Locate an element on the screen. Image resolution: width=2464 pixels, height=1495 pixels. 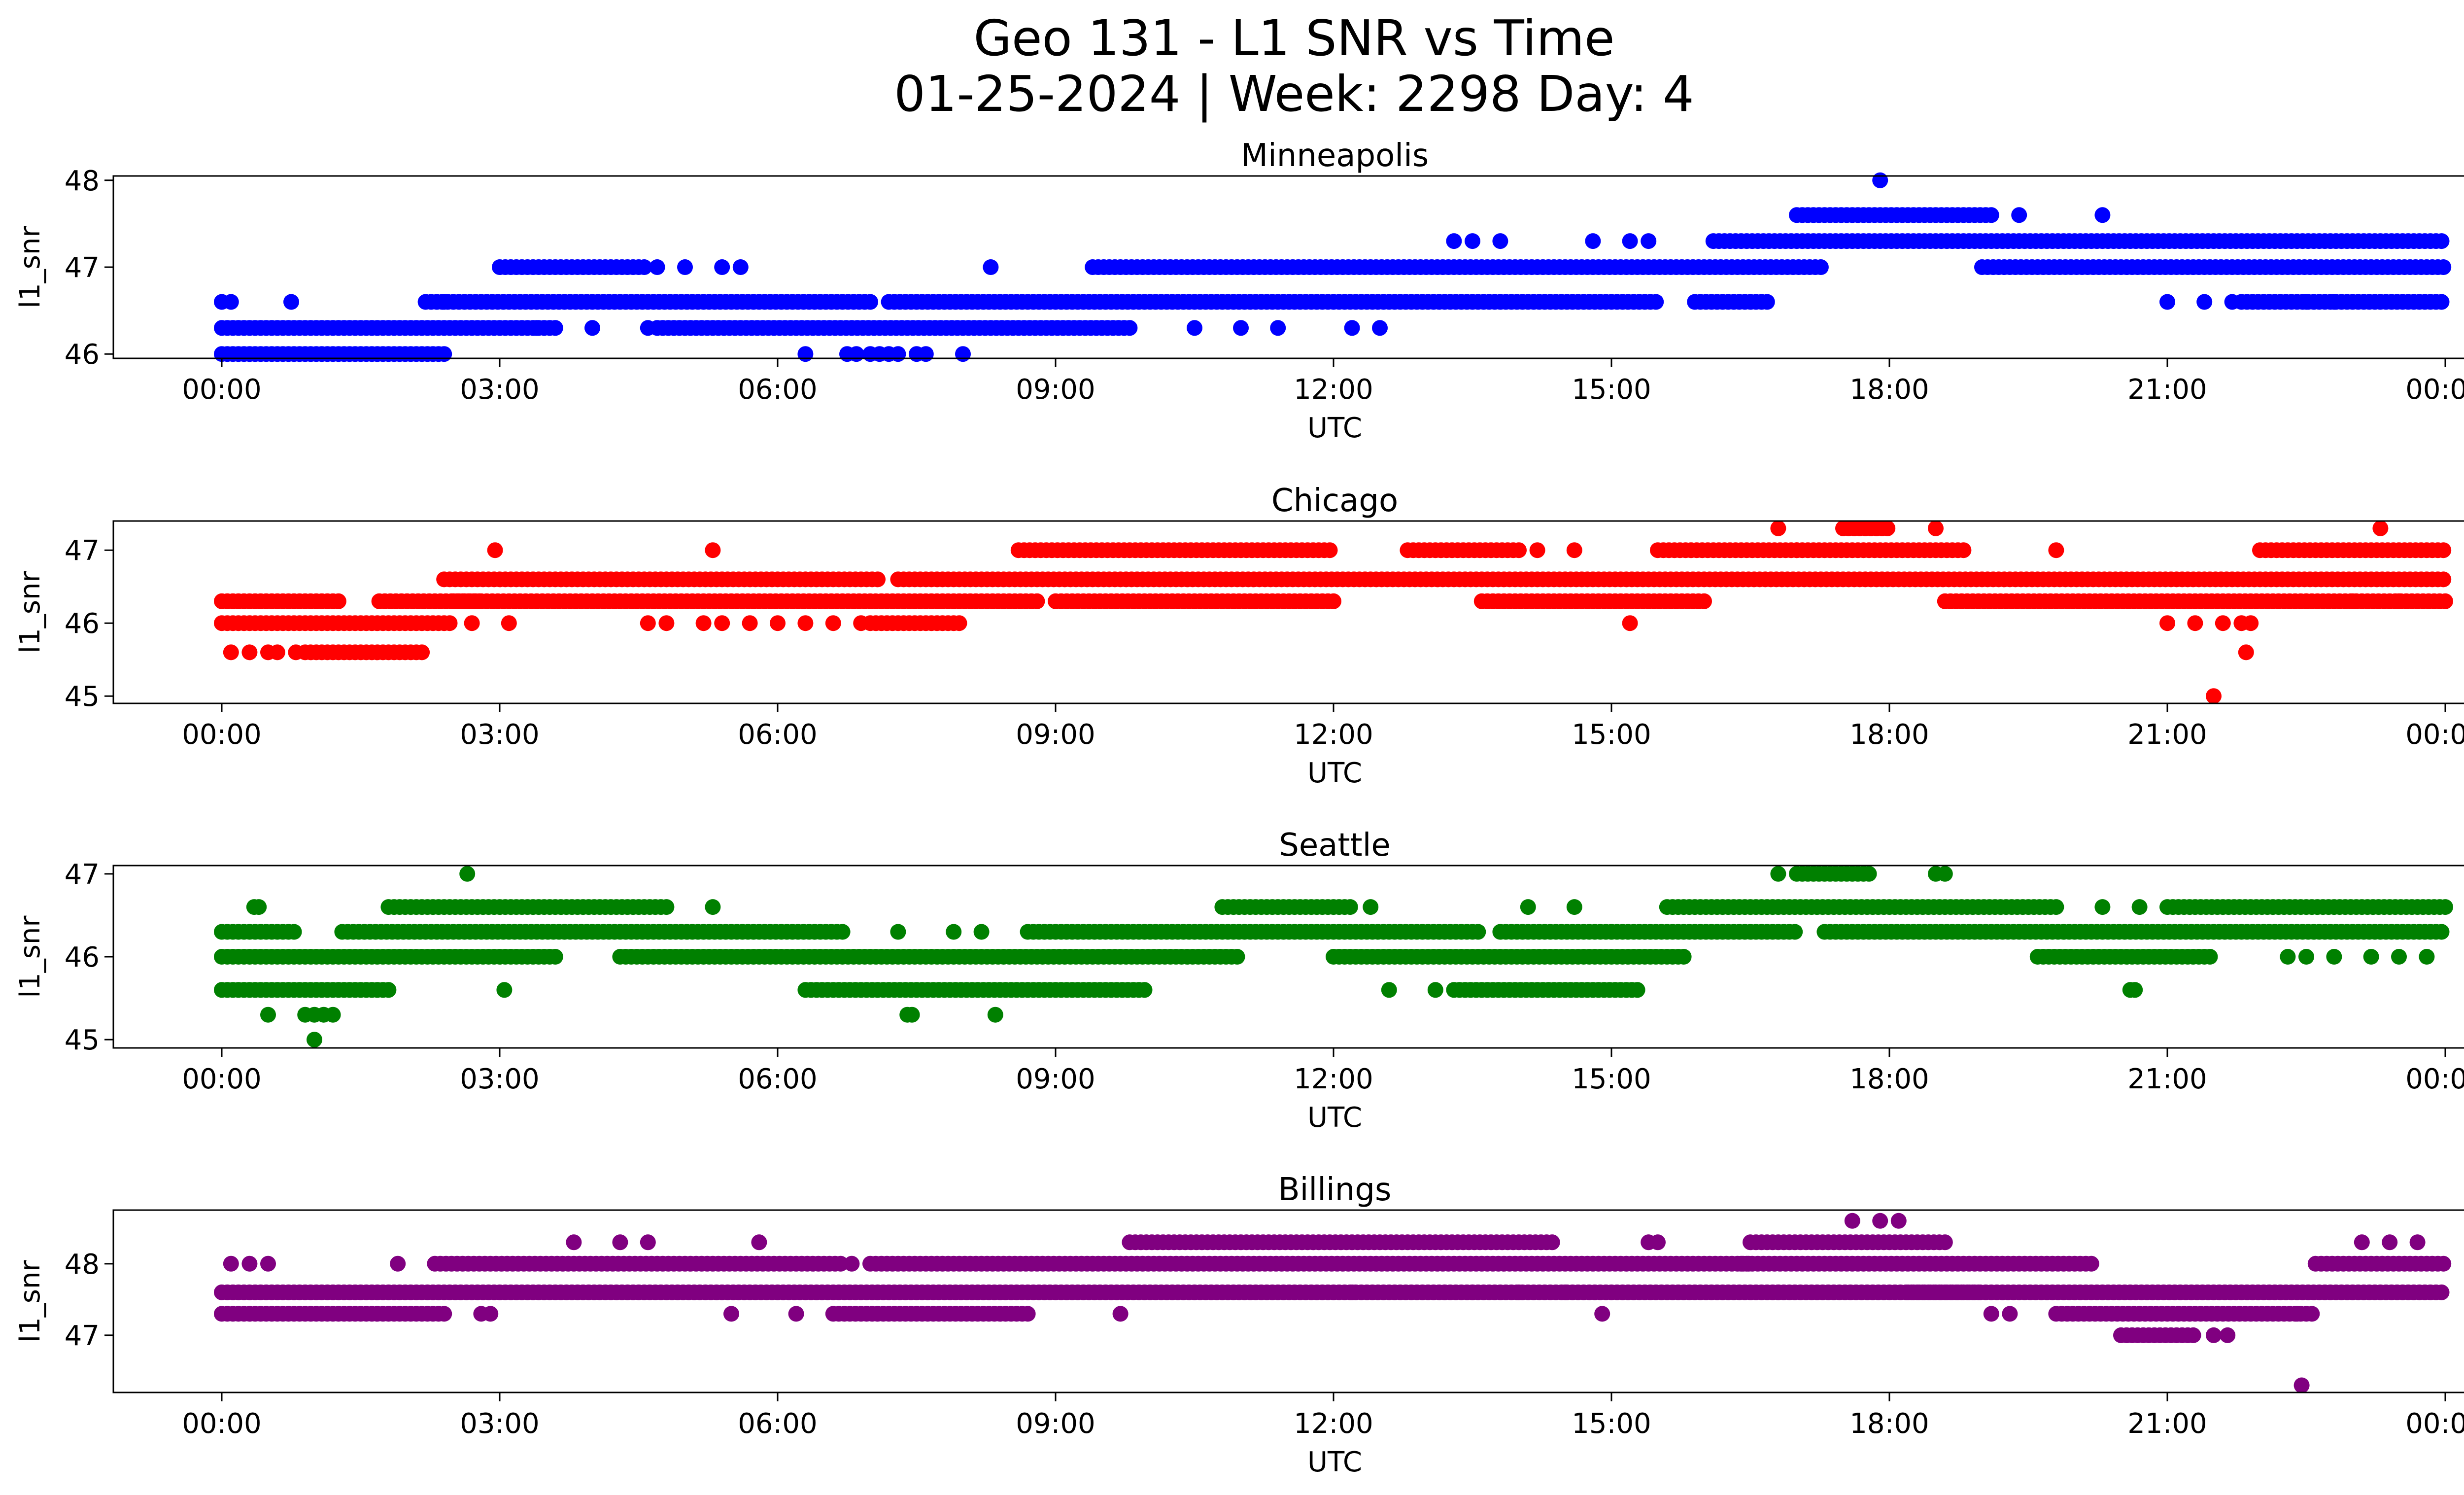
subplot-title: Minneapolis is located at coordinates (1335, 156).